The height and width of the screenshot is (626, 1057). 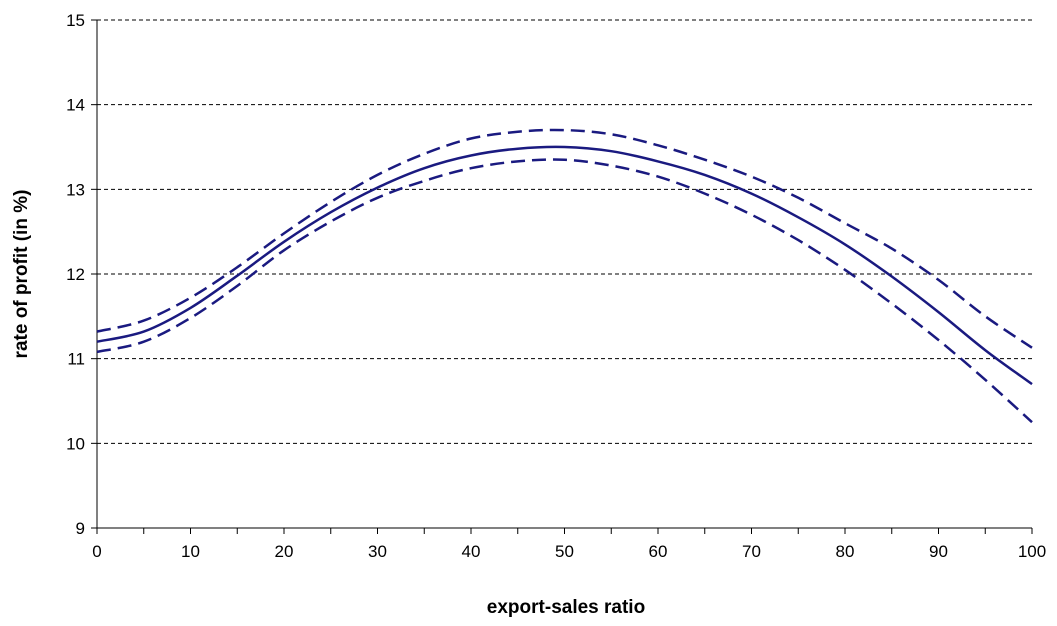 I want to click on y-tick-label-11: 11, so click(x=76, y=359).